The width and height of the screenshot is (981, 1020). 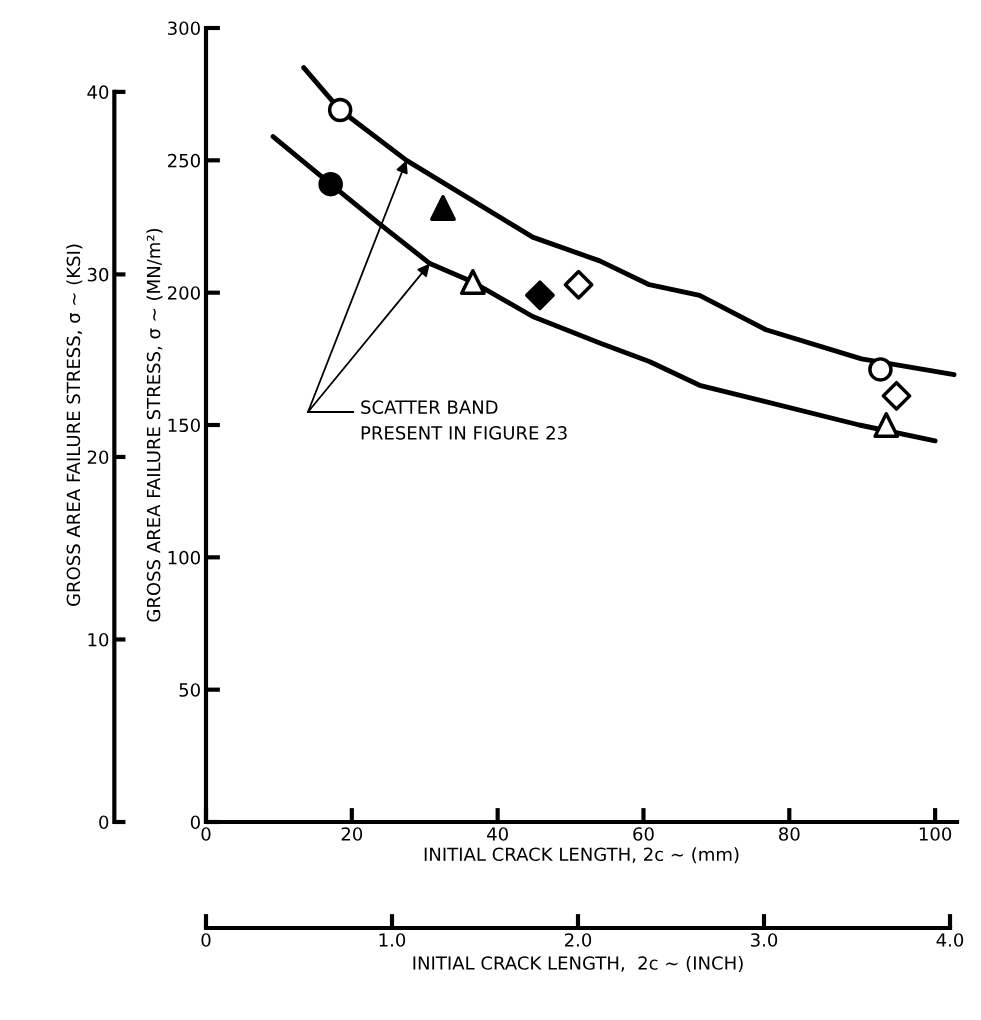 I want to click on x-tick-label: 100, so click(x=935, y=834).